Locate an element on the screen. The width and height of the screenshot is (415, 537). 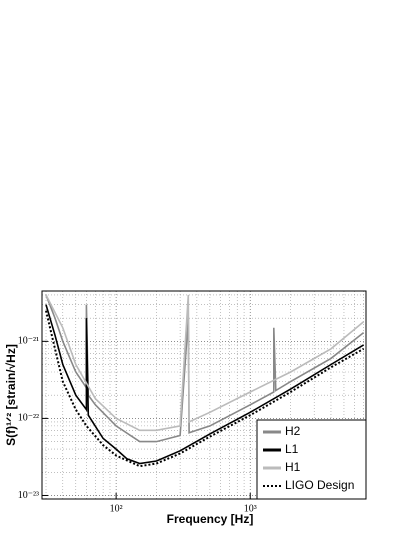
x-axis-label: Frequency [Hz] is located at coordinates (210, 519).